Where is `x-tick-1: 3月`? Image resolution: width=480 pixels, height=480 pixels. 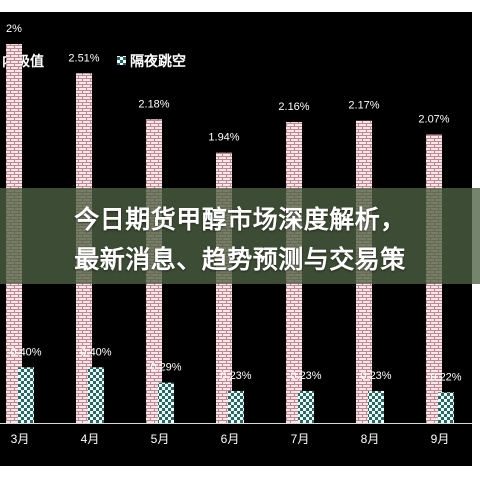
x-tick-1: 3月 is located at coordinates (20, 439).